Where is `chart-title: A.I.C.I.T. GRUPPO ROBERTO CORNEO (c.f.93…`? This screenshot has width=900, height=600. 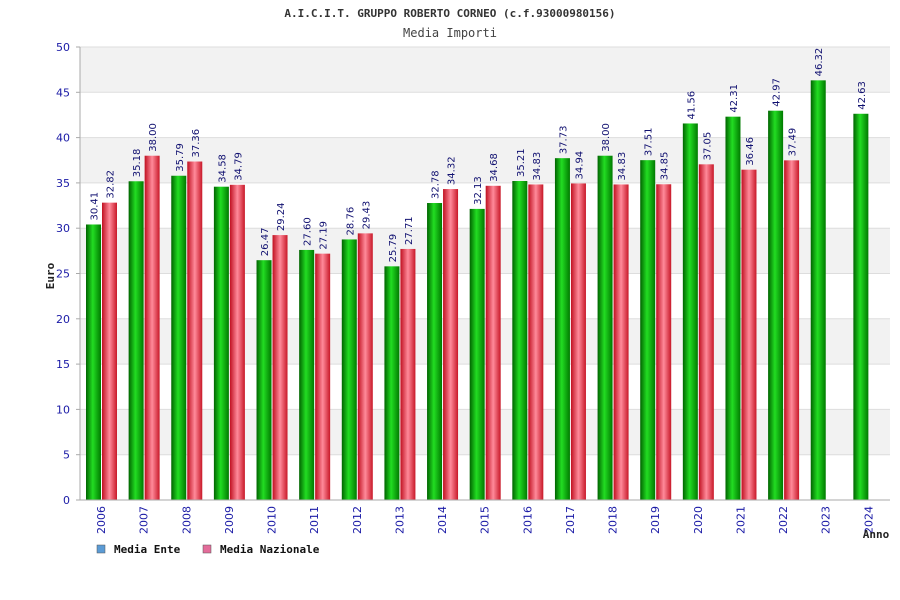 chart-title: A.I.C.I.T. GRUPPO ROBERTO CORNEO (c.f.93… is located at coordinates (449, 13).